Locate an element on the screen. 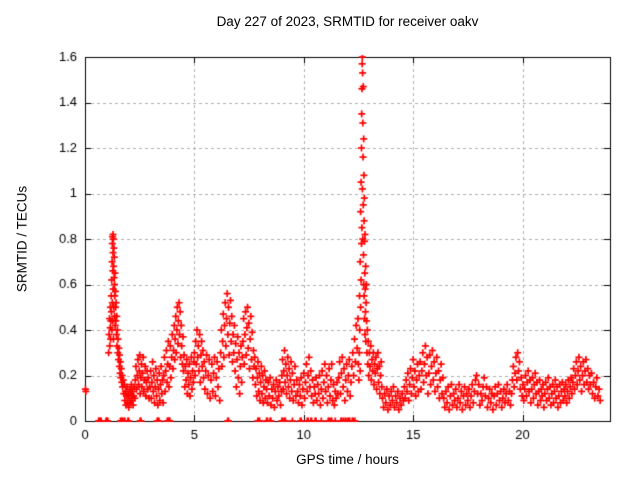  x-axis-label: GPS time / hours is located at coordinates (347, 459).